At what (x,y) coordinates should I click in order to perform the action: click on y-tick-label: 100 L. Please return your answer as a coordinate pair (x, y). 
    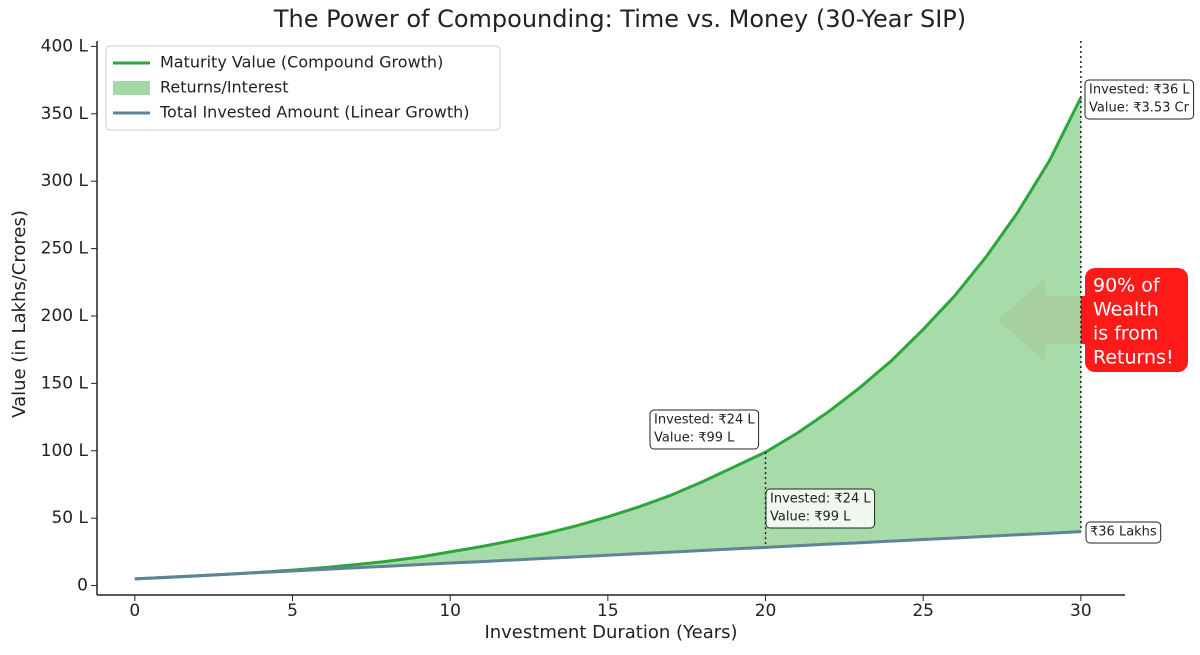
    Looking at the image, I should click on (65, 451).